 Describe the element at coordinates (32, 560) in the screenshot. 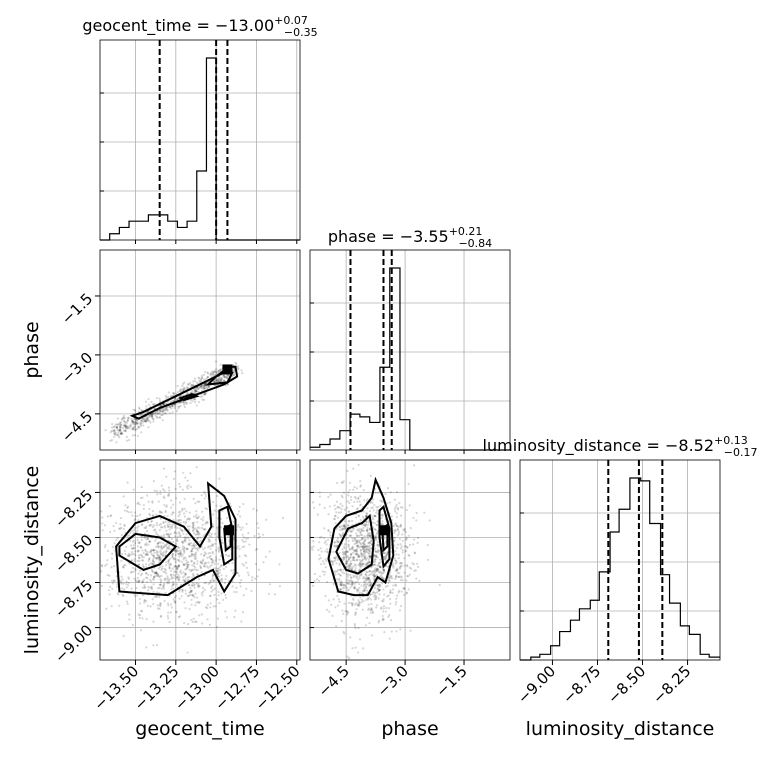

I see `ylabel-luminosity-distance: luminosity_distance` at that location.